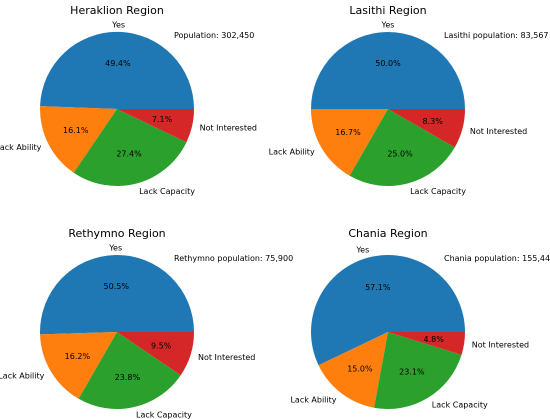 This screenshot has height=419, width=550. I want to click on slice-value-label: 16.7%, so click(348, 132).